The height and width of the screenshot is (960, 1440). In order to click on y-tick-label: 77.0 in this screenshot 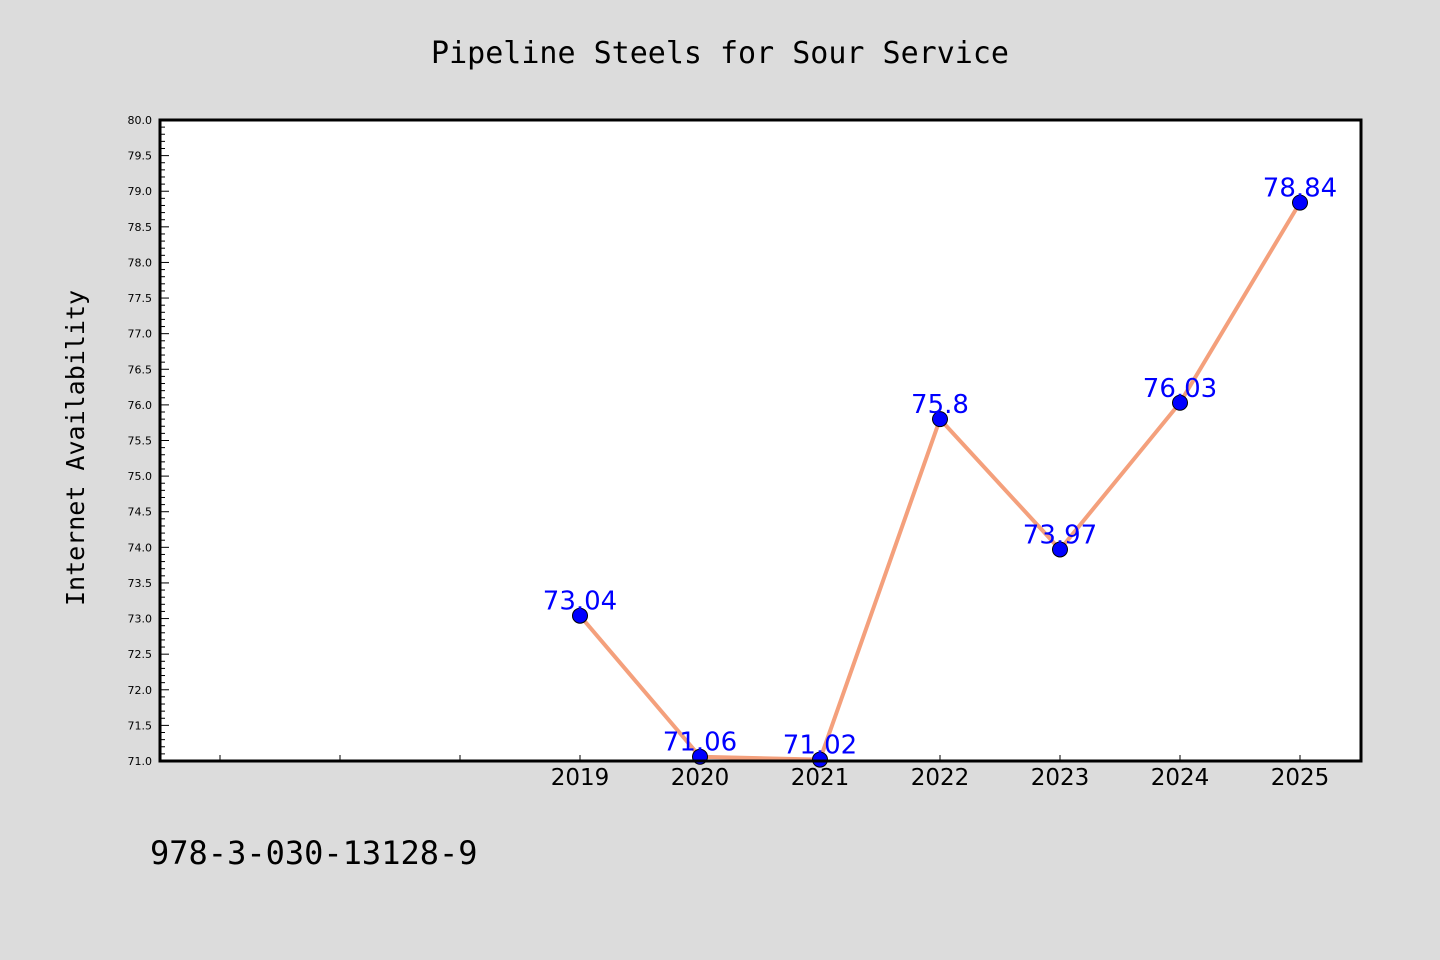, I will do `click(140, 334)`.